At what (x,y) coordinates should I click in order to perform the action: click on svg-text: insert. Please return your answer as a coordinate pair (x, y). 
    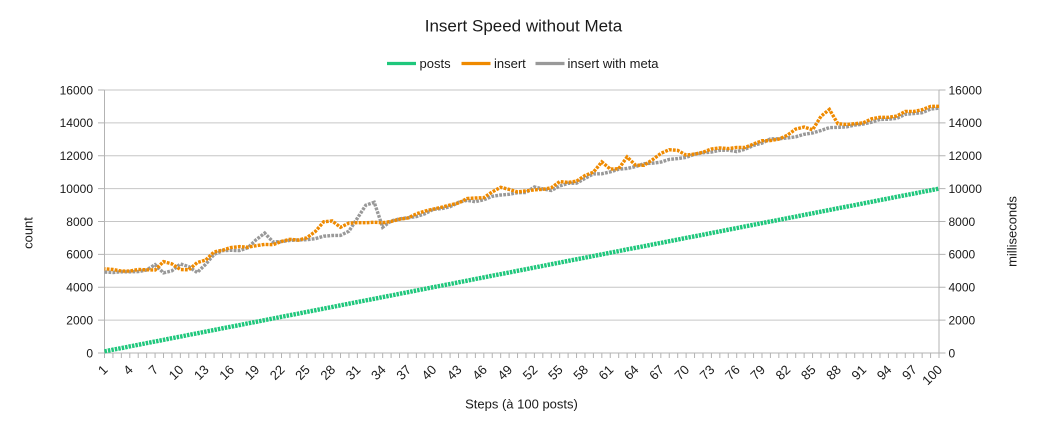
    Looking at the image, I should click on (510, 63).